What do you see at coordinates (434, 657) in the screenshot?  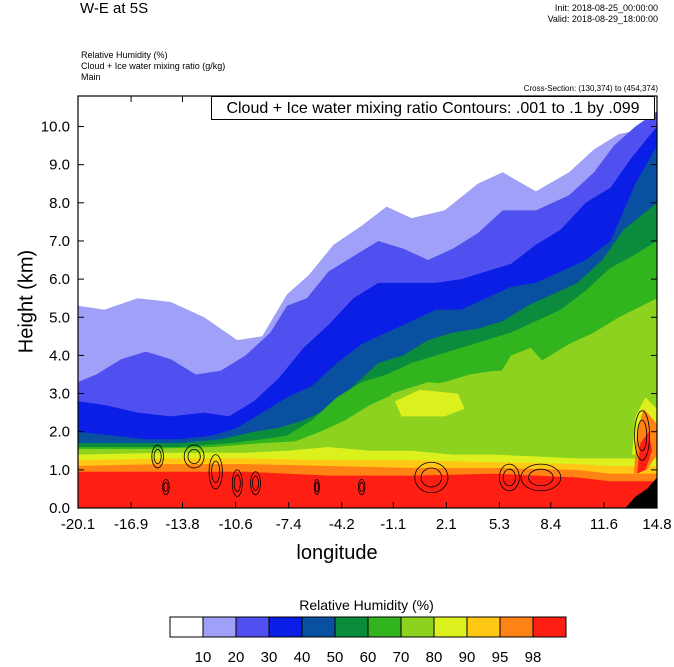 I see `colorbar-label-7: 80` at bounding box center [434, 657].